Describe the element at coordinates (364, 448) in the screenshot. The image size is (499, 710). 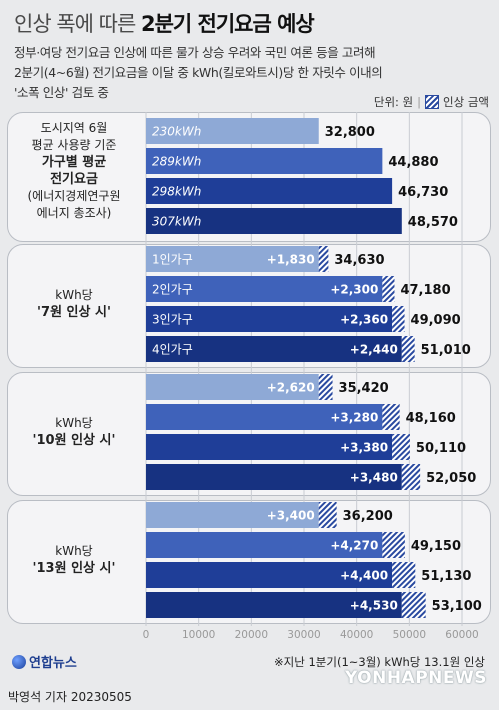
I see `increase-label: +3,380` at that location.